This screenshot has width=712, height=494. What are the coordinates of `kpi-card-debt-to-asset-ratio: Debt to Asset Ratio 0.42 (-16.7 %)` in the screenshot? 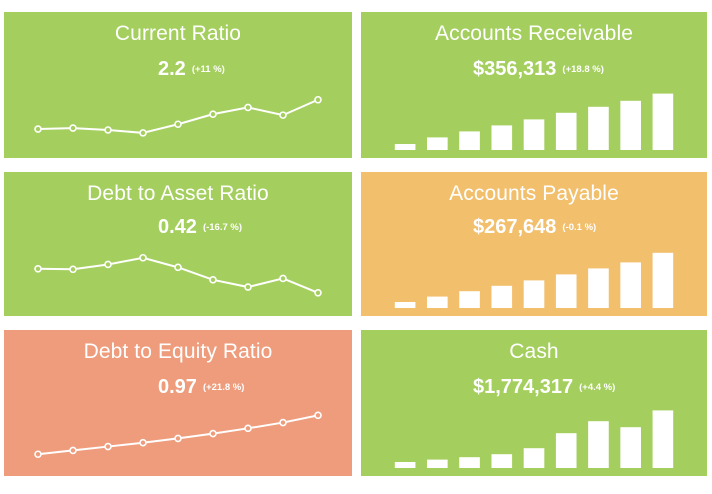 It's located at (178, 244).